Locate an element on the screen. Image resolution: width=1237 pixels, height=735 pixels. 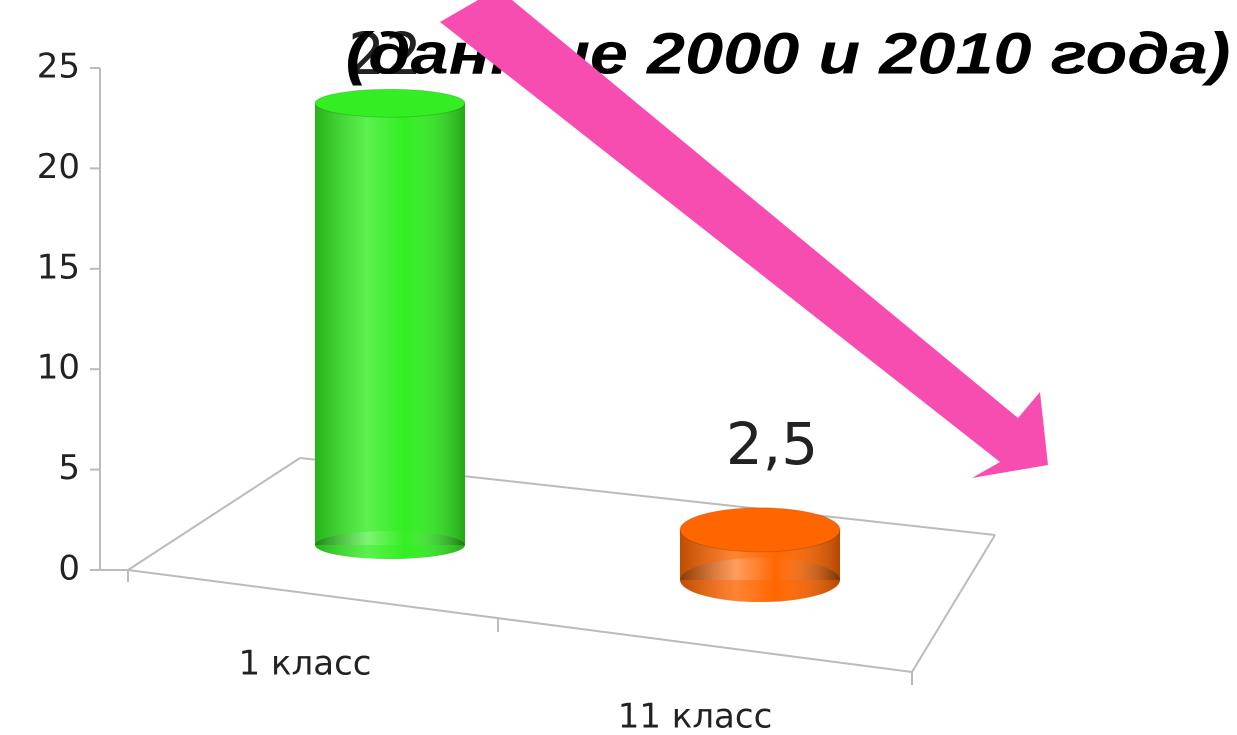
y-tick-label: 15 is located at coordinates (58, 267).